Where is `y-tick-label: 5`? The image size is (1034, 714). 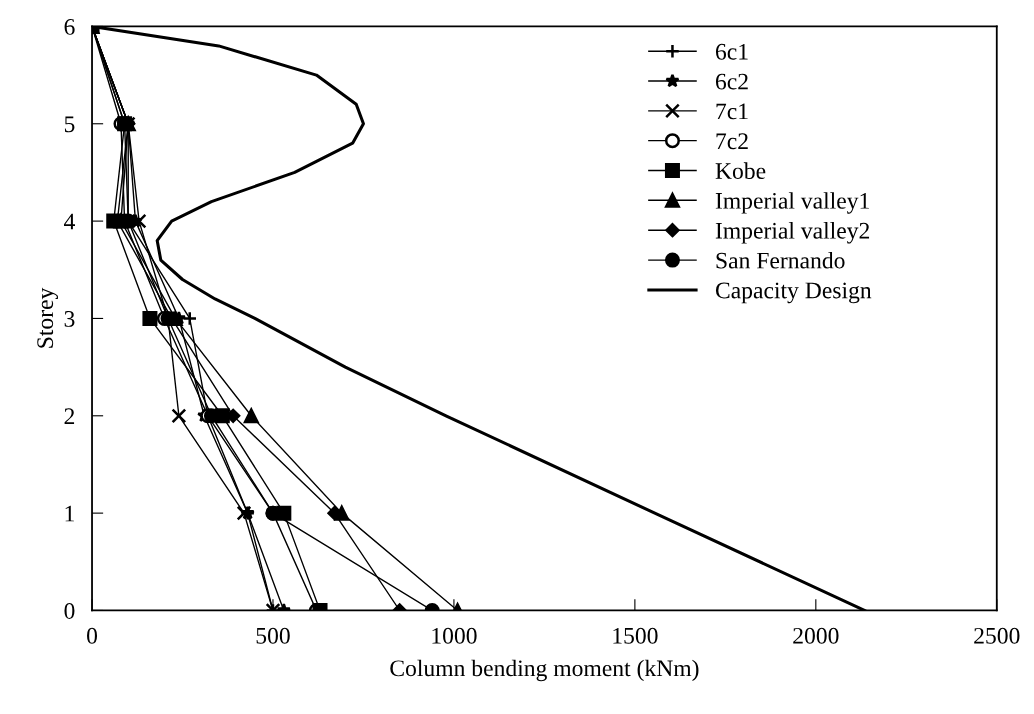 y-tick-label: 5 is located at coordinates (69, 124).